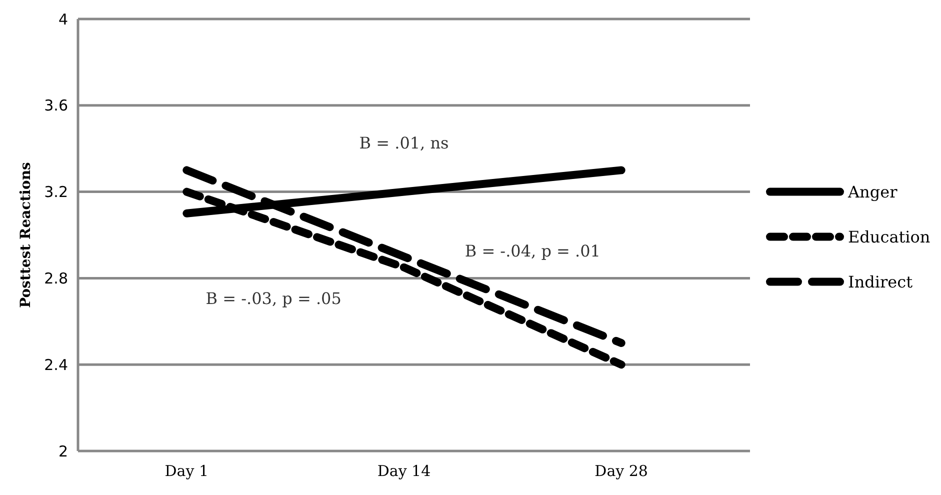 This screenshot has height=495, width=941. What do you see at coordinates (881, 282) in the screenshot?
I see `legend-label: Indirect` at bounding box center [881, 282].